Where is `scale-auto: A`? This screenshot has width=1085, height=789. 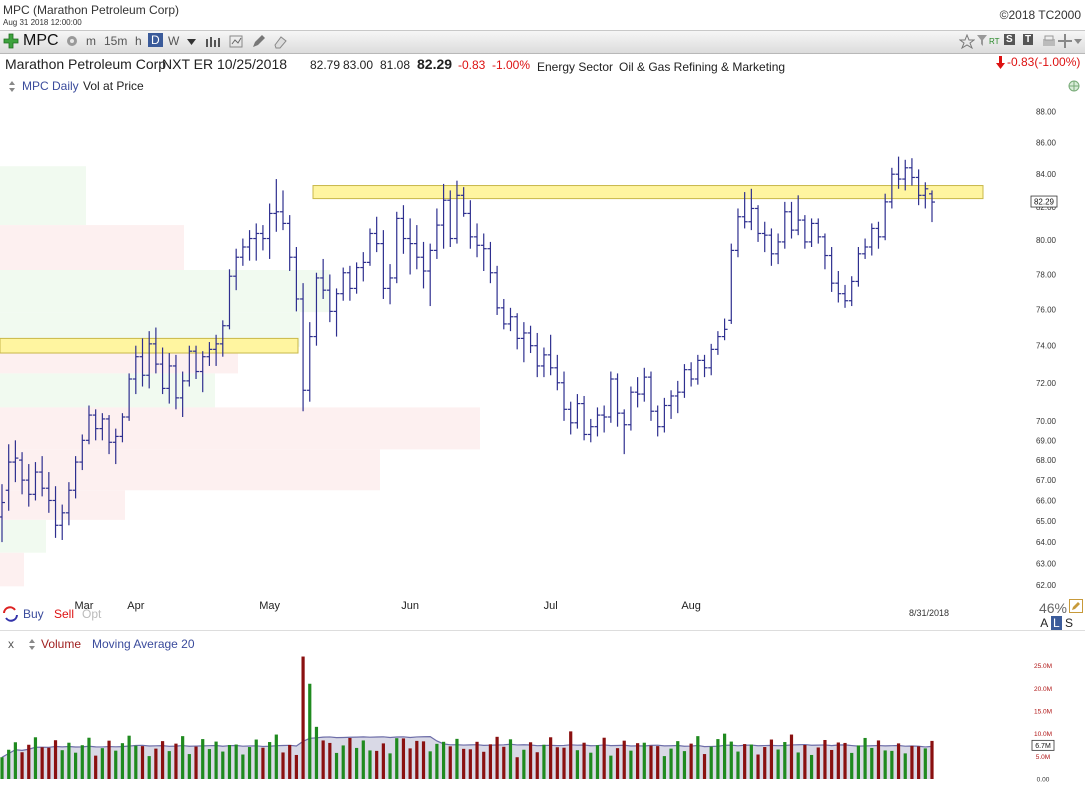 scale-auto: A is located at coordinates (1044, 623).